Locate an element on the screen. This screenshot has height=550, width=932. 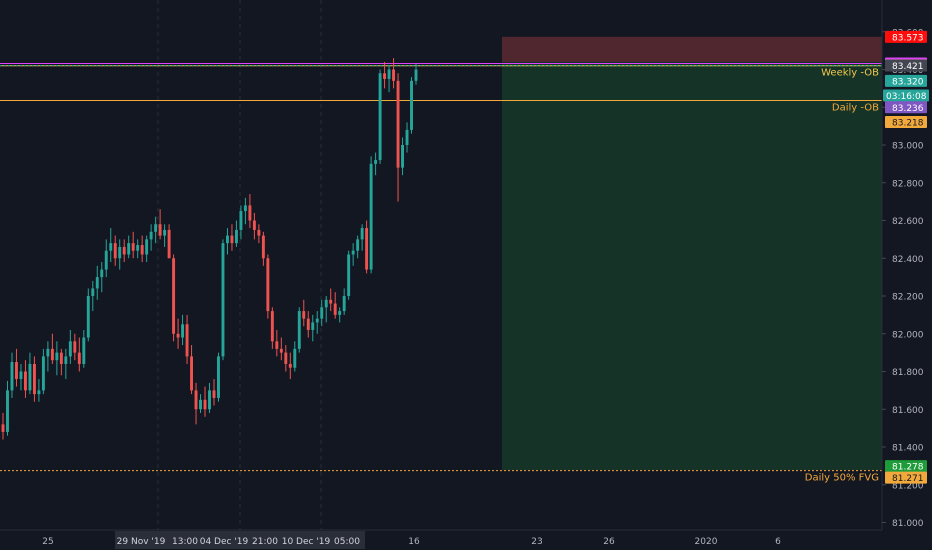
time-tick-label: 13:00 is located at coordinates (185, 542).